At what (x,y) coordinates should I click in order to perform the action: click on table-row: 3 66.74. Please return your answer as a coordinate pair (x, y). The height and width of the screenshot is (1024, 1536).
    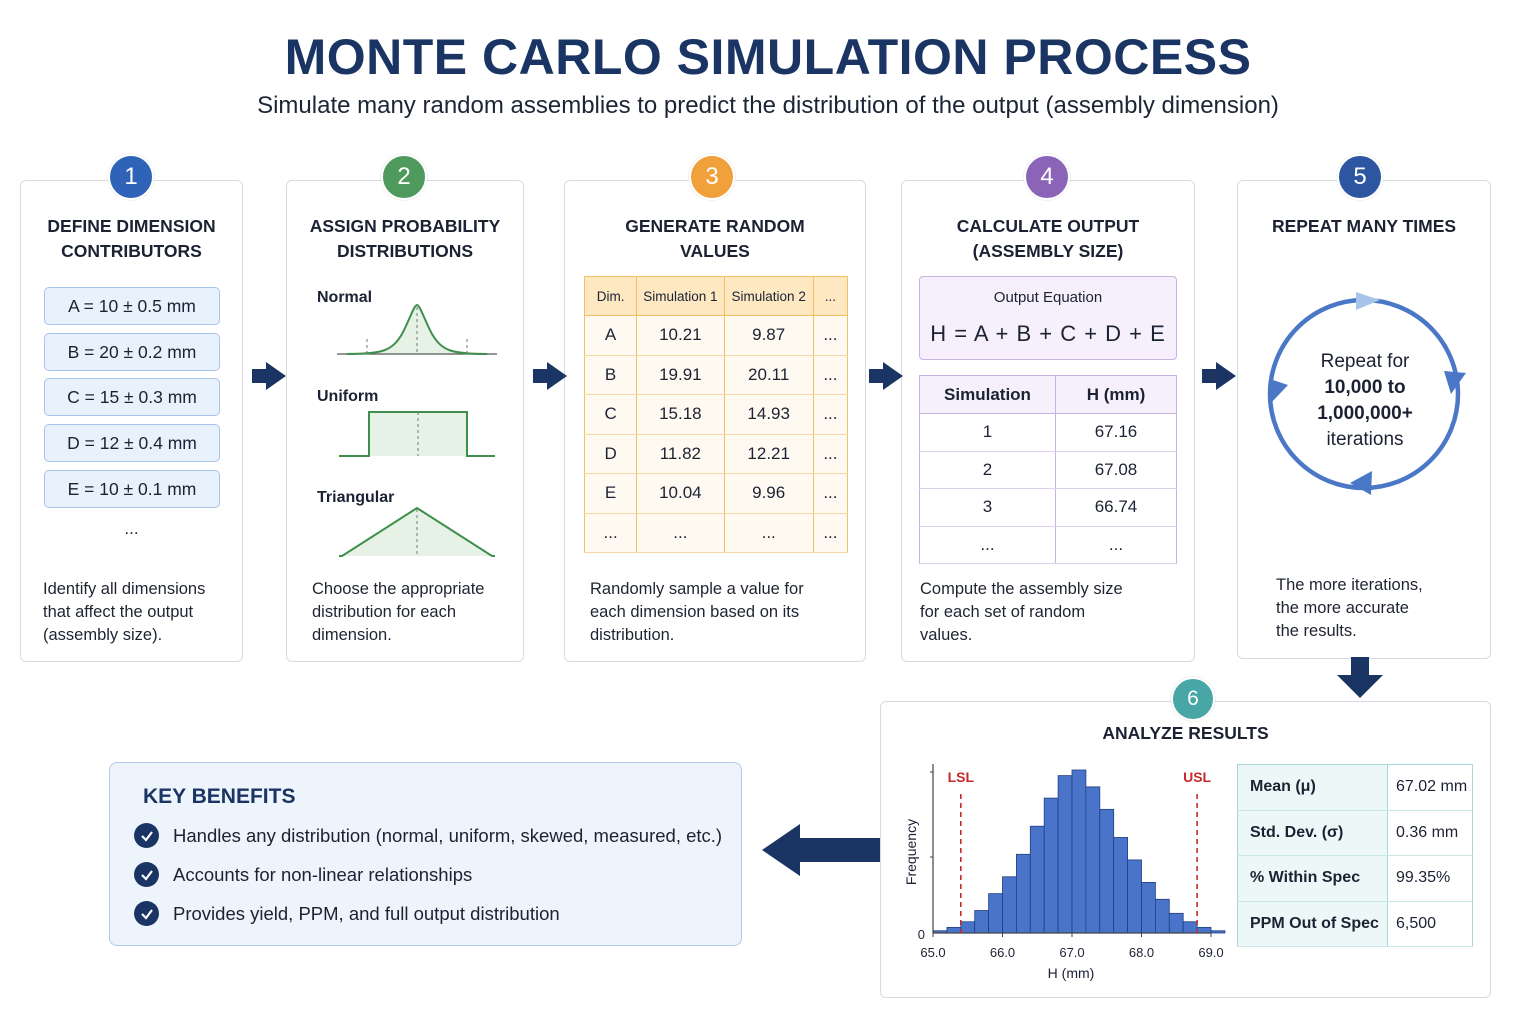
    Looking at the image, I should click on (1048, 507).